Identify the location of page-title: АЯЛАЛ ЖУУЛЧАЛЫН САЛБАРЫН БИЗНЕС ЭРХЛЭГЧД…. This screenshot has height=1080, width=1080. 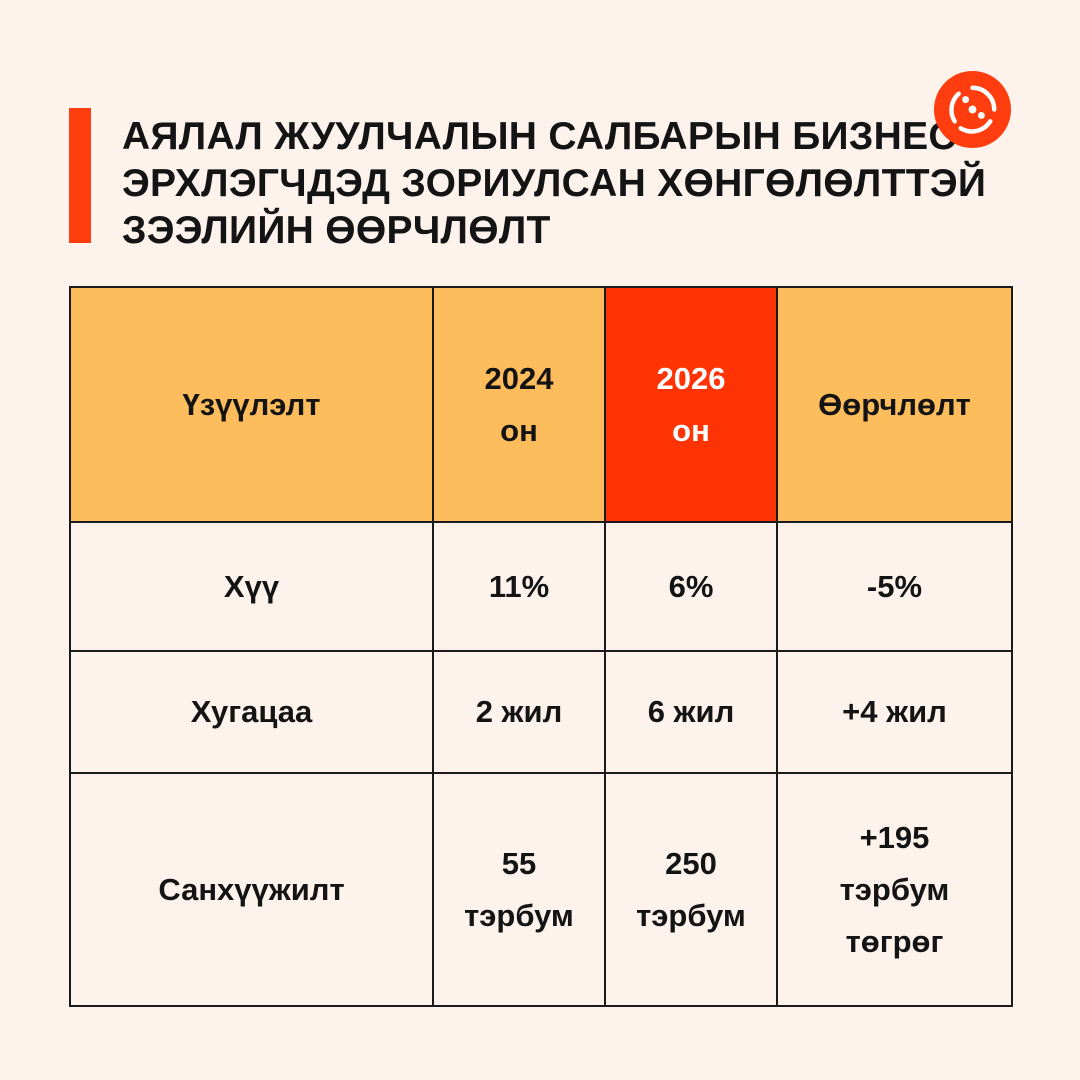
(554, 183).